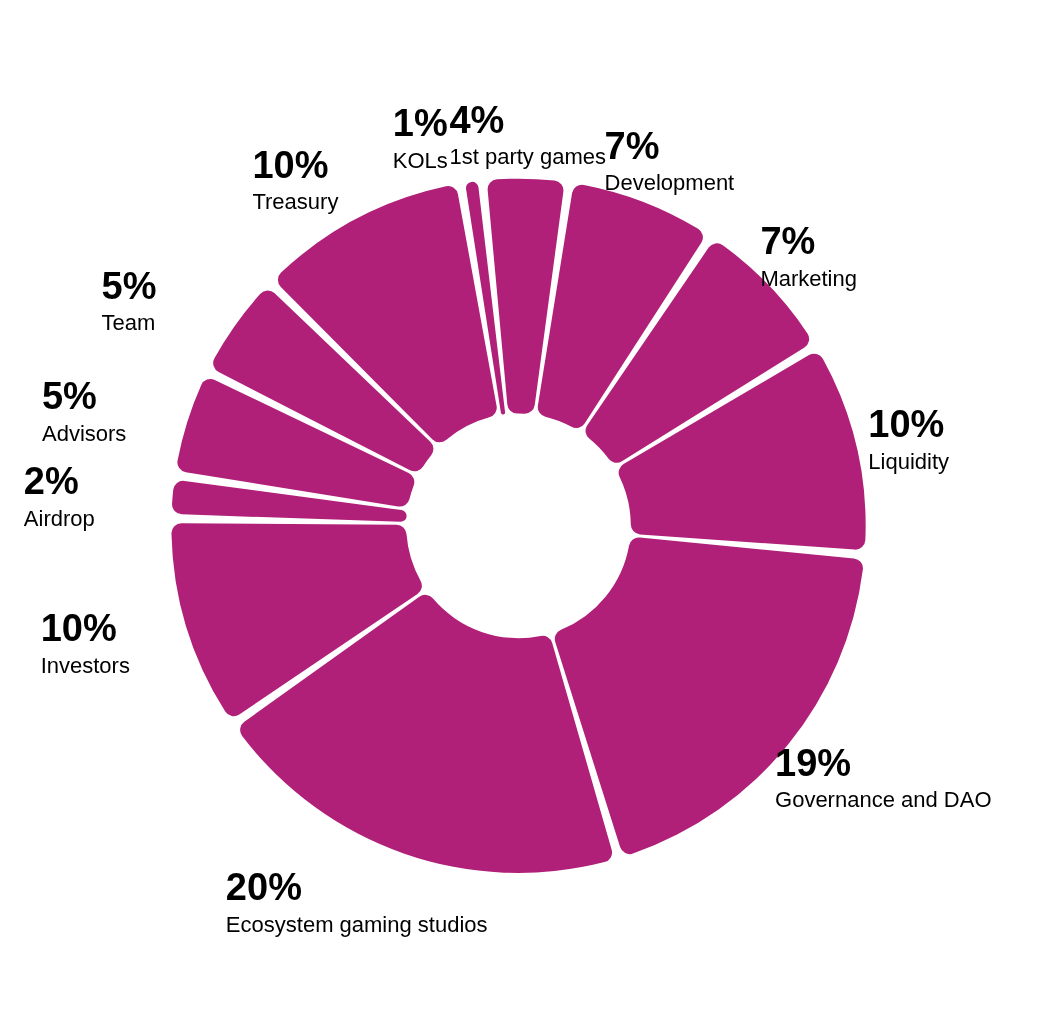  What do you see at coordinates (295, 202) in the screenshot?
I see `slice-label: Treasury` at bounding box center [295, 202].